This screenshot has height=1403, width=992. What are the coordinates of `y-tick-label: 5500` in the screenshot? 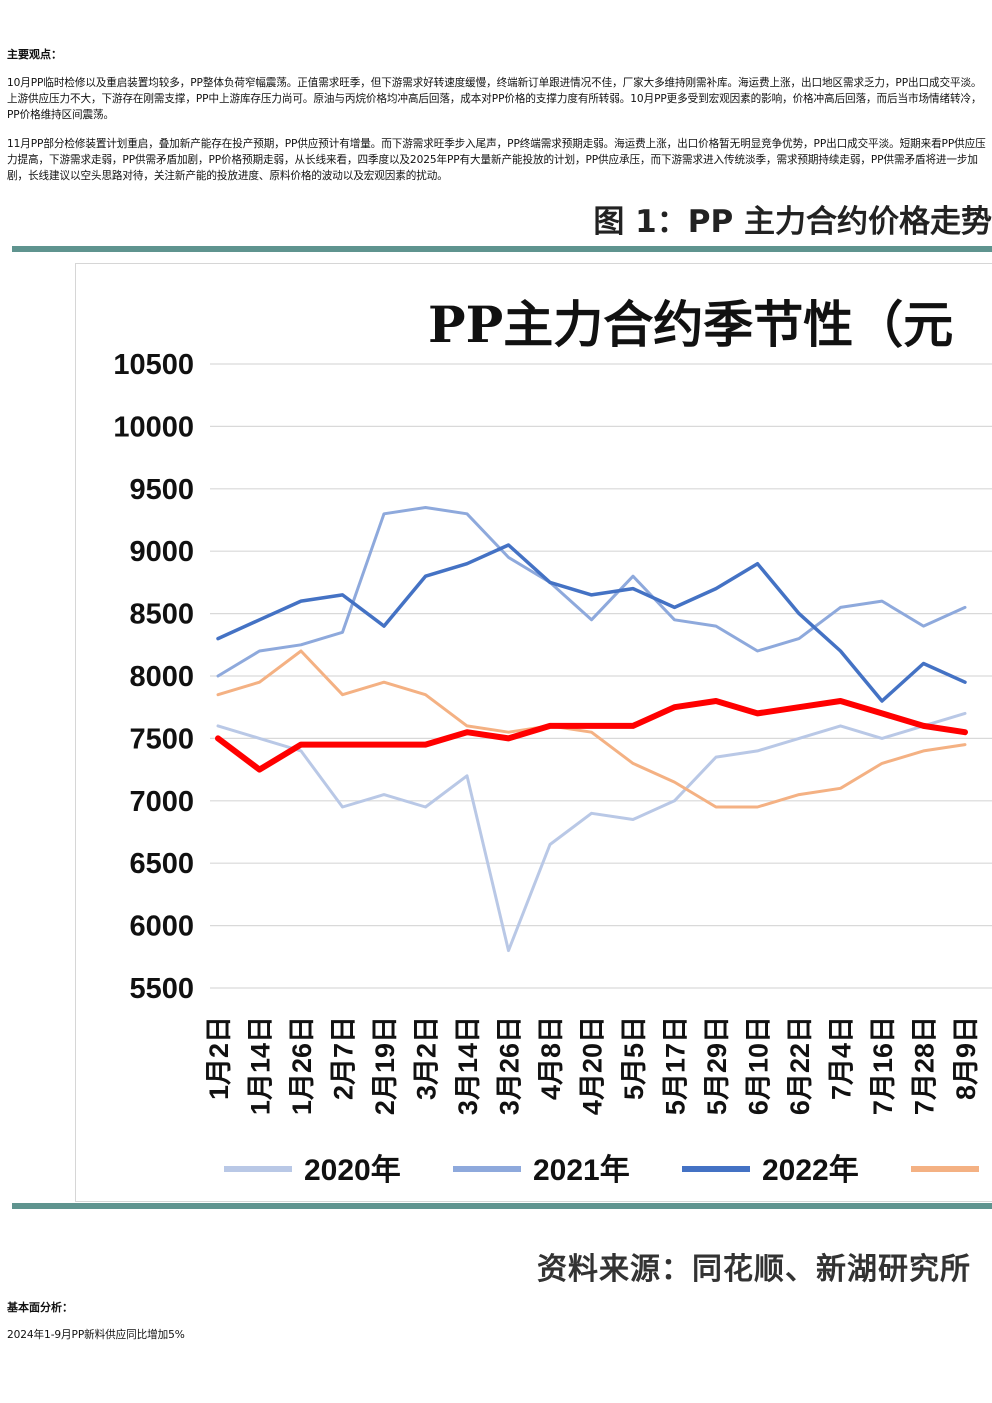 It's located at (161, 989).